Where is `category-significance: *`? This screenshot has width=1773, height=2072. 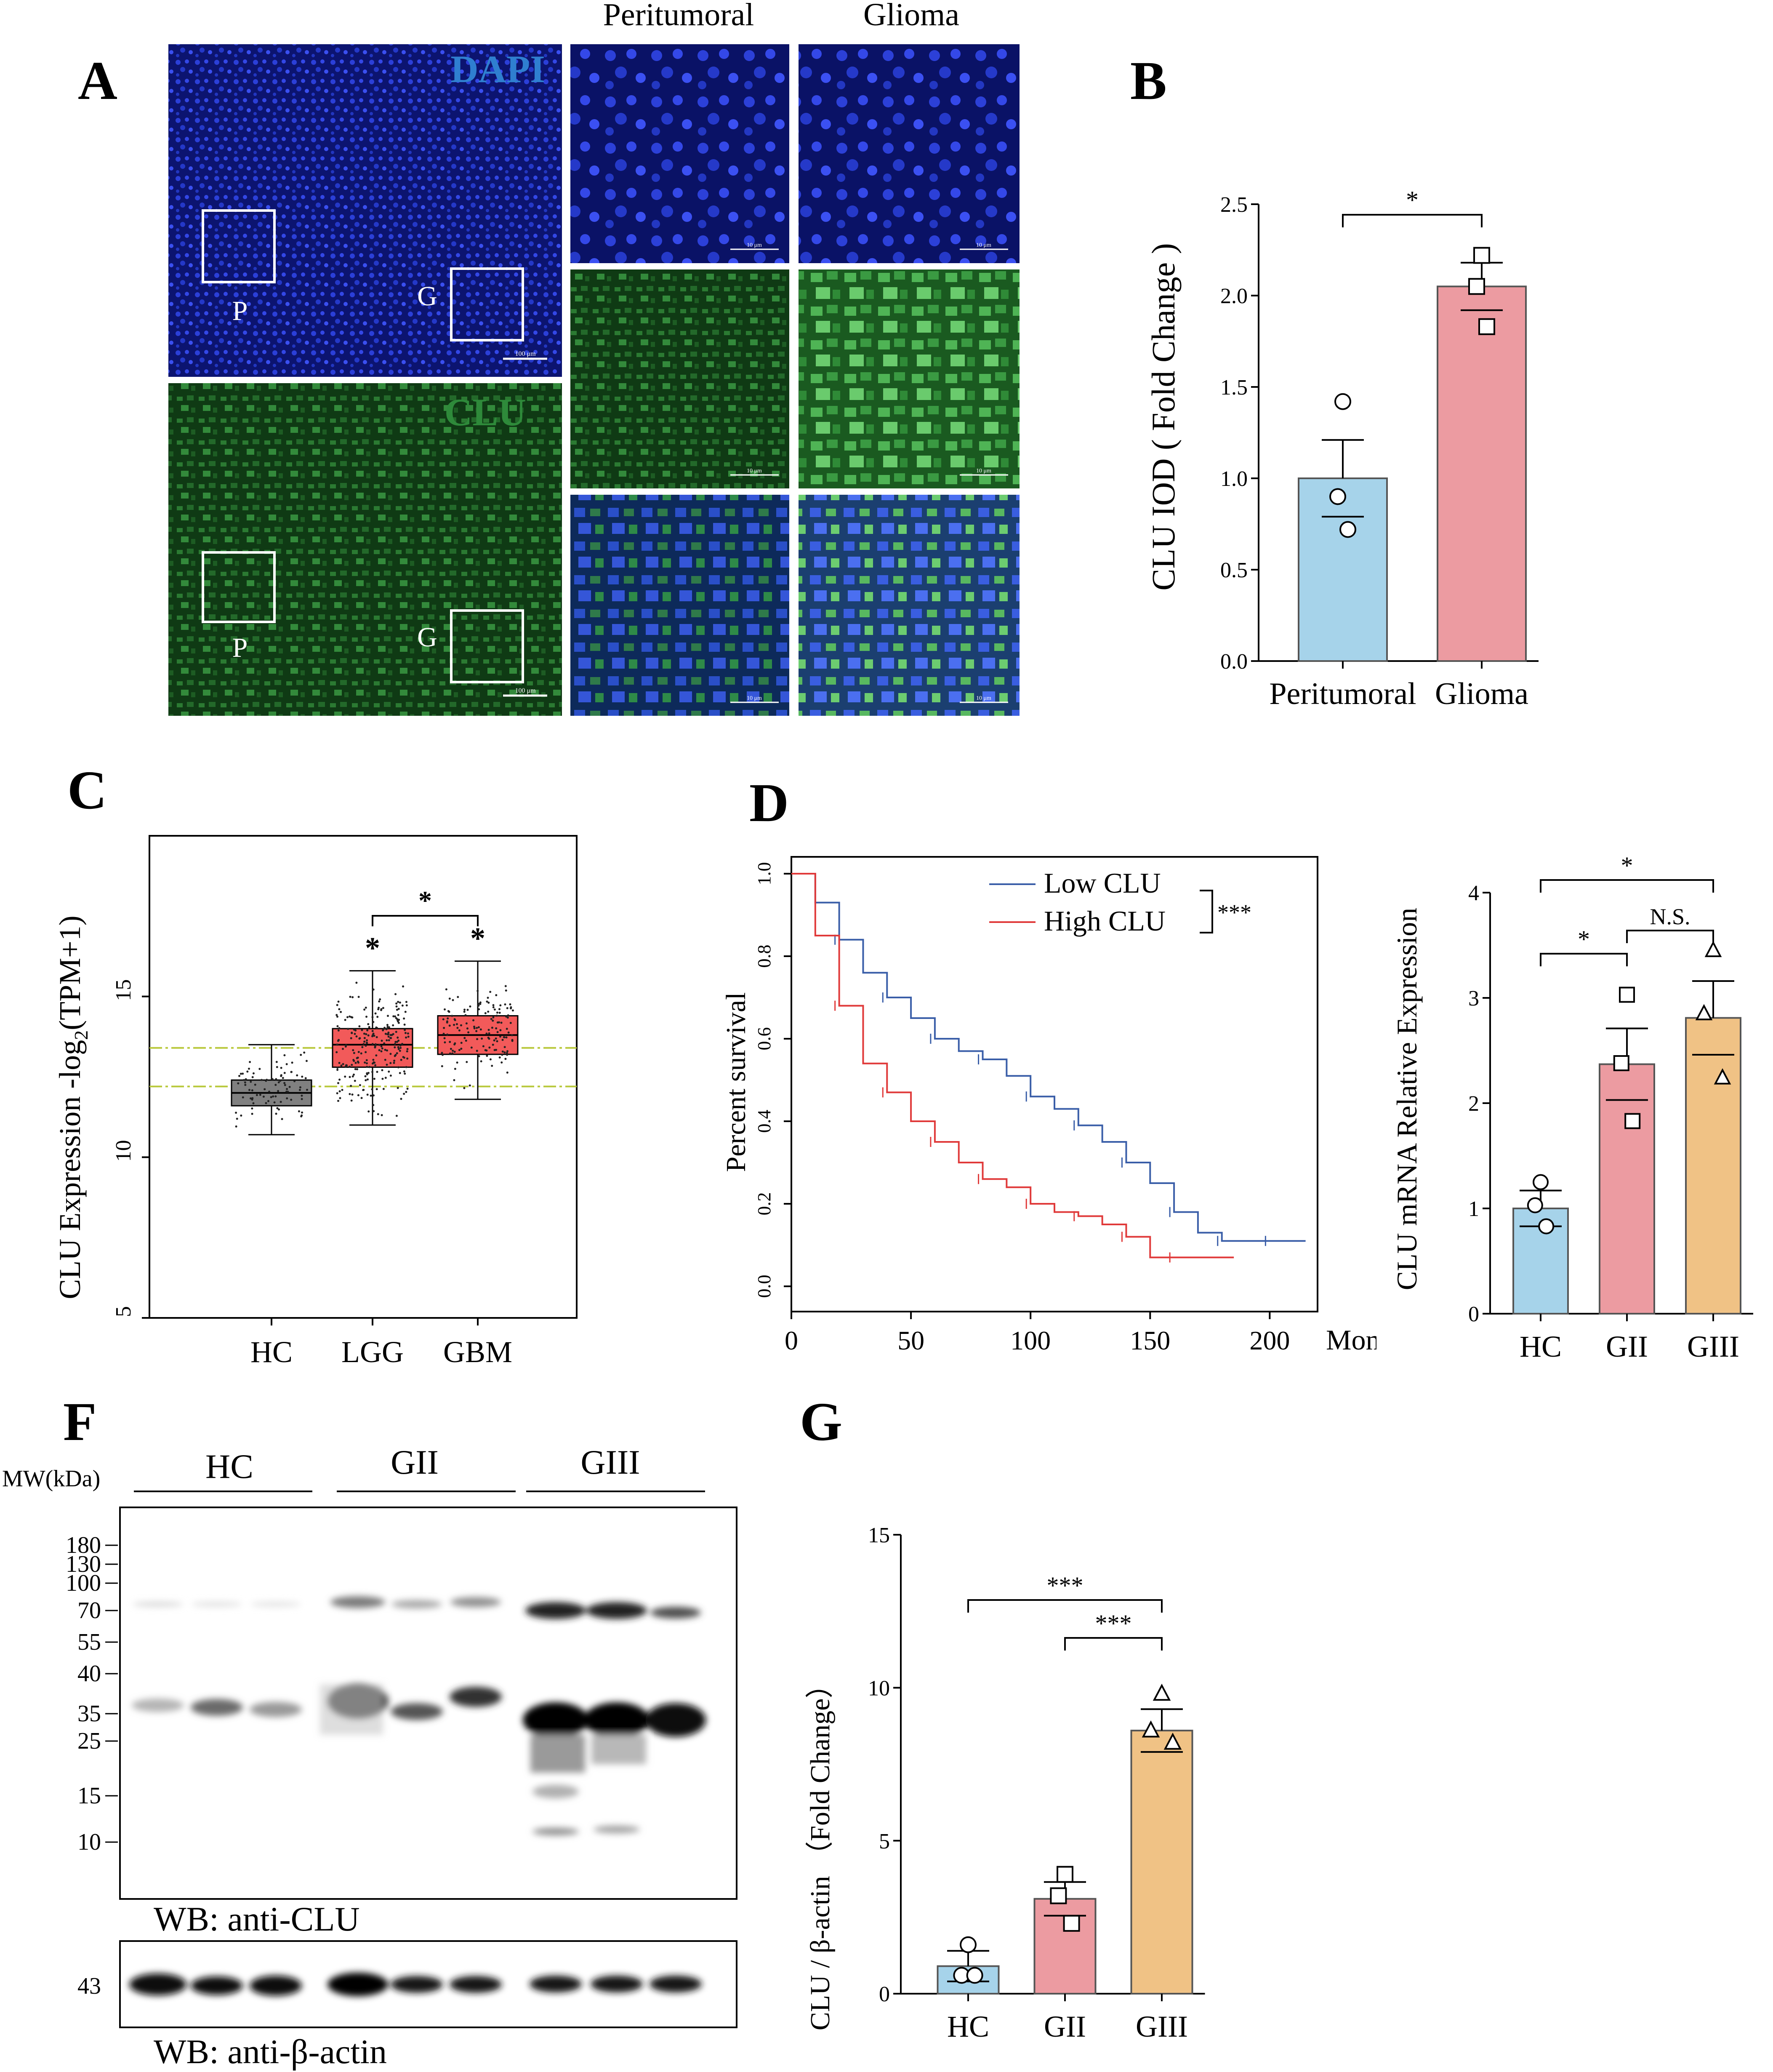
category-significance: * is located at coordinates (477, 938).